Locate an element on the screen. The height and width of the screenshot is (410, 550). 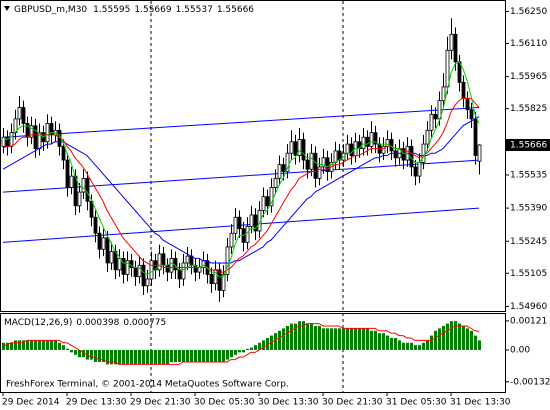
channel-line is located at coordinates (241, 122).